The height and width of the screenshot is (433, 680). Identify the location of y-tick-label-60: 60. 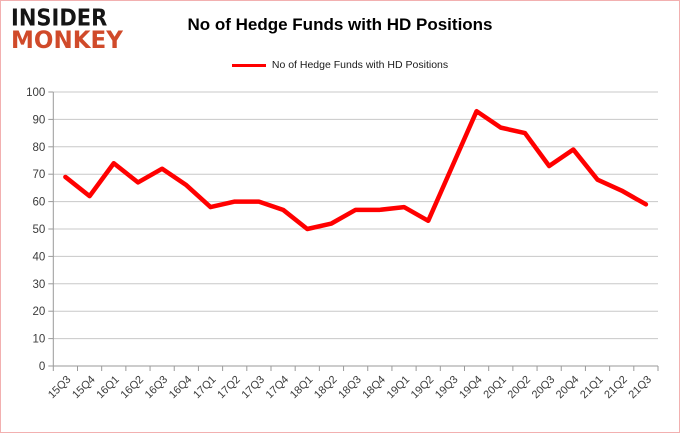
(39, 203).